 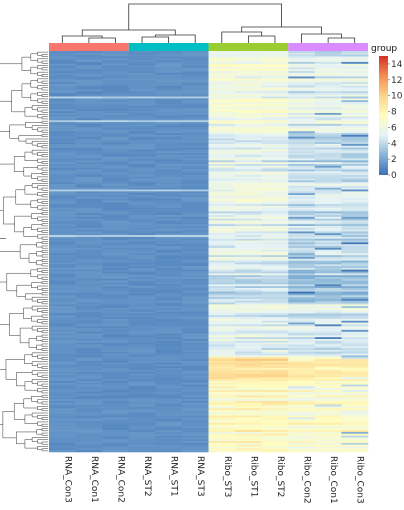 I want to click on column-label: RNA_ST1, so click(x=174, y=476).